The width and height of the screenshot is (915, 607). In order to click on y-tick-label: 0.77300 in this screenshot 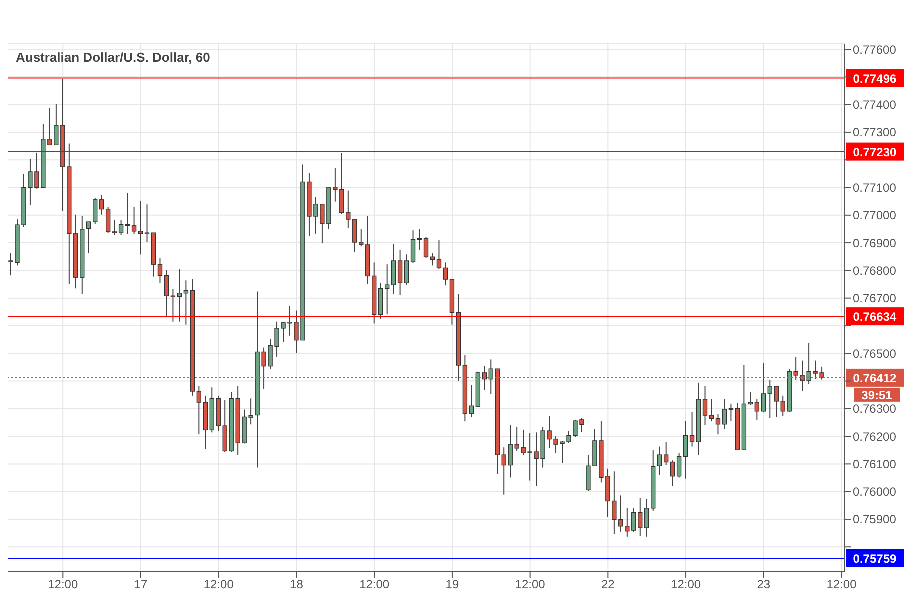, I will do `click(875, 133)`.